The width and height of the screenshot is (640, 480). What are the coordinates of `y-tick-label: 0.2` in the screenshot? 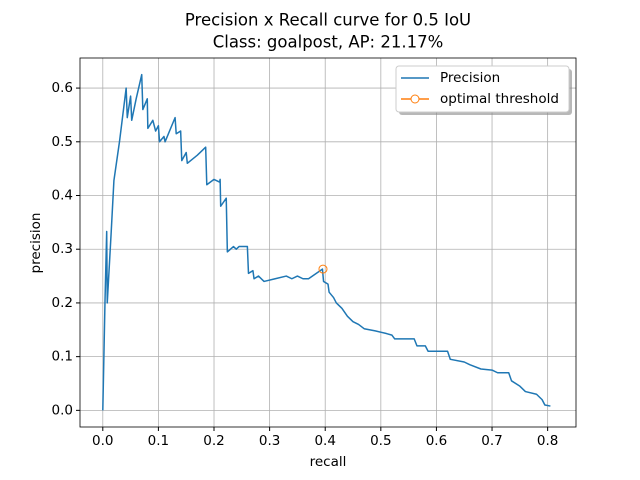 It's located at (62, 303).